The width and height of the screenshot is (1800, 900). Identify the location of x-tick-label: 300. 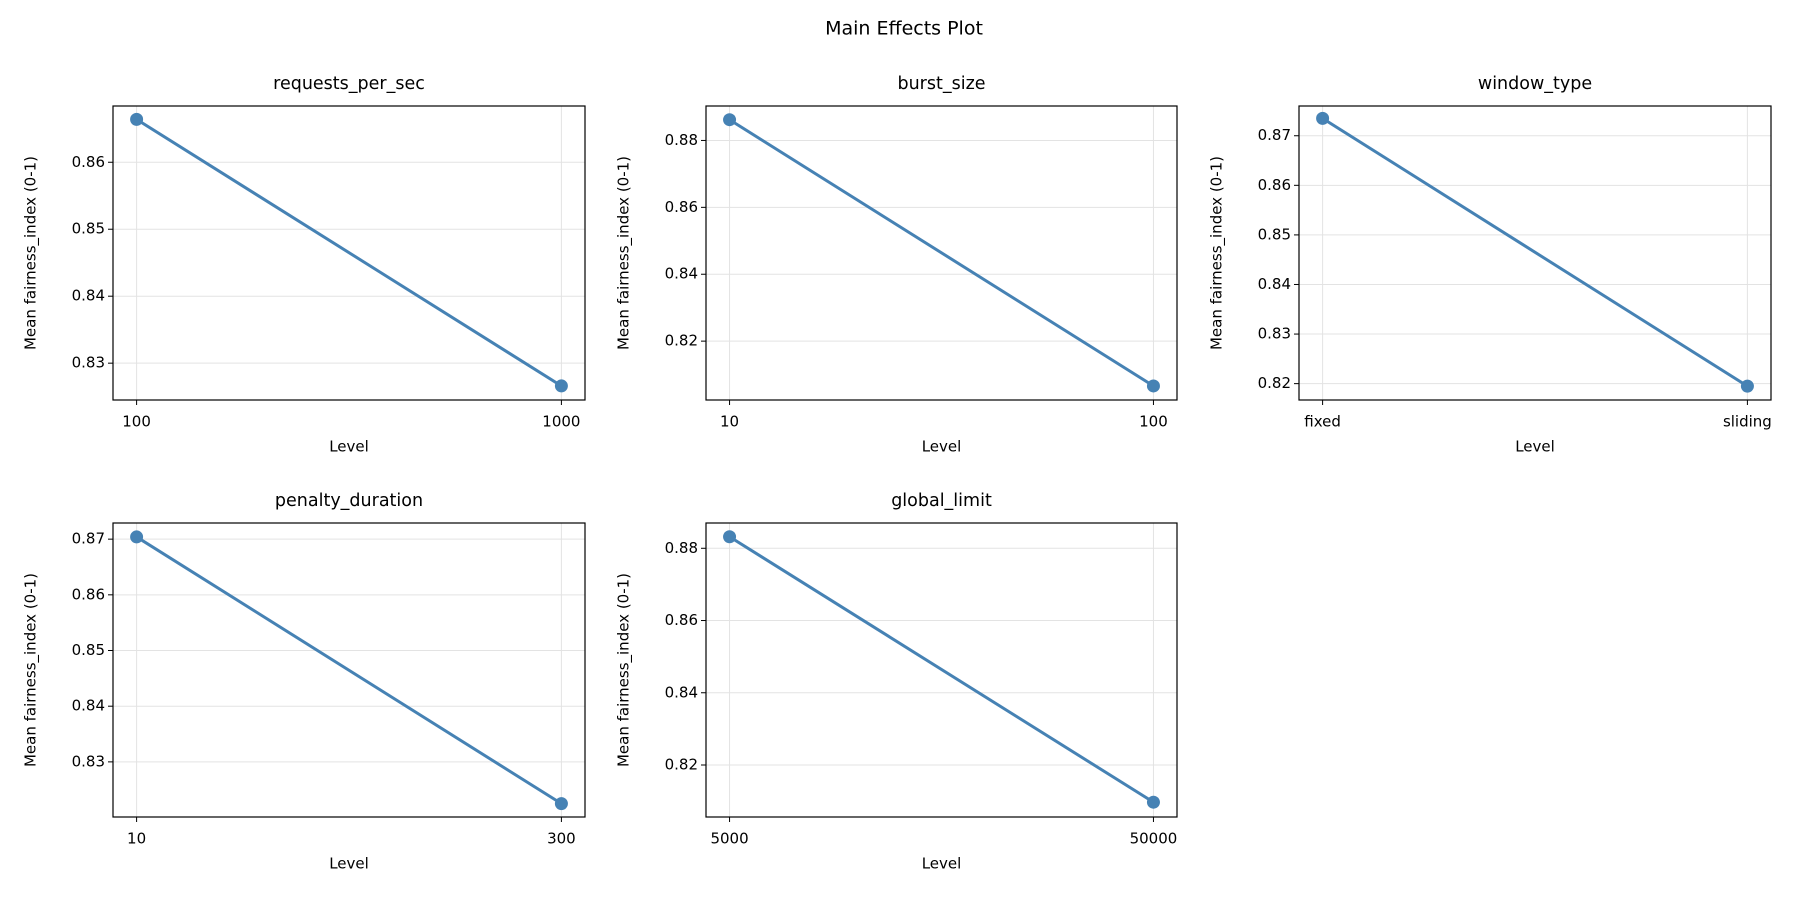
(561, 839).